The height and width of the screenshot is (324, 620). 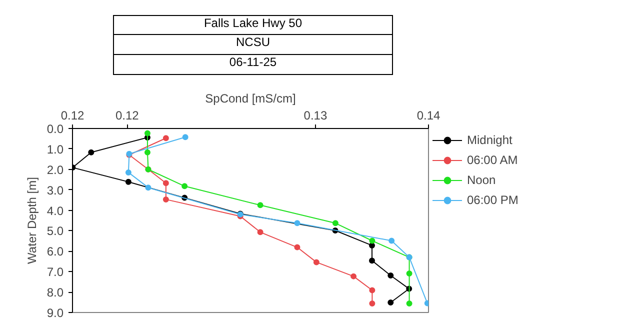 I want to click on y-tick-label: 0.0, so click(x=55, y=129).